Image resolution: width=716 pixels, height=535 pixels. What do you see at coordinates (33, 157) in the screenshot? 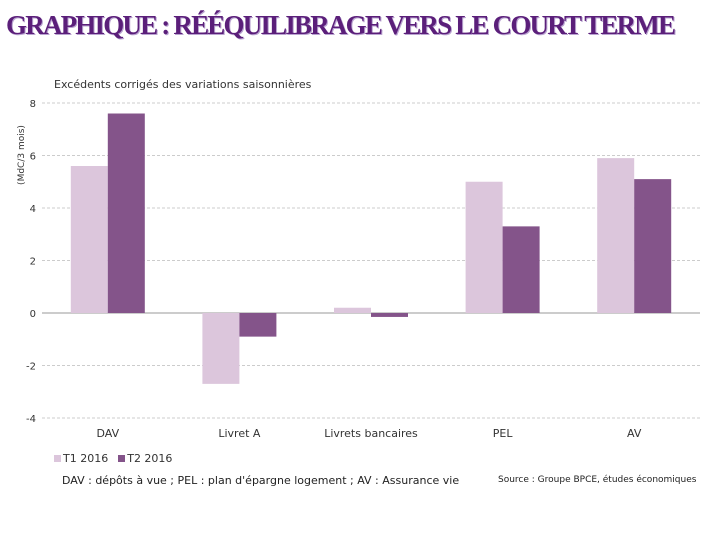
I see `y-tick-label: 6` at bounding box center [33, 157].